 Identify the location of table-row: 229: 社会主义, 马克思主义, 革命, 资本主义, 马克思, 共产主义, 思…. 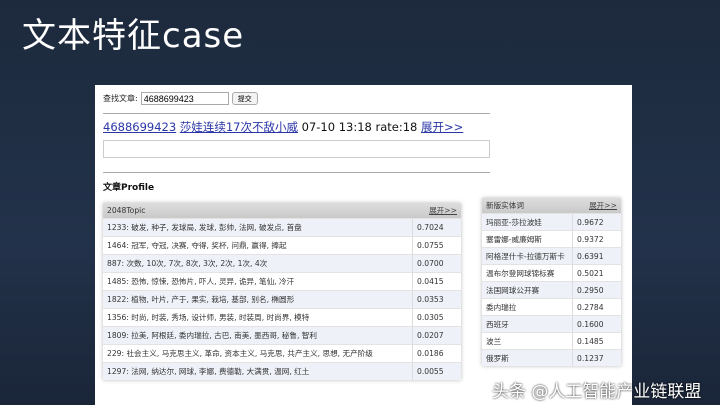
(282, 353).